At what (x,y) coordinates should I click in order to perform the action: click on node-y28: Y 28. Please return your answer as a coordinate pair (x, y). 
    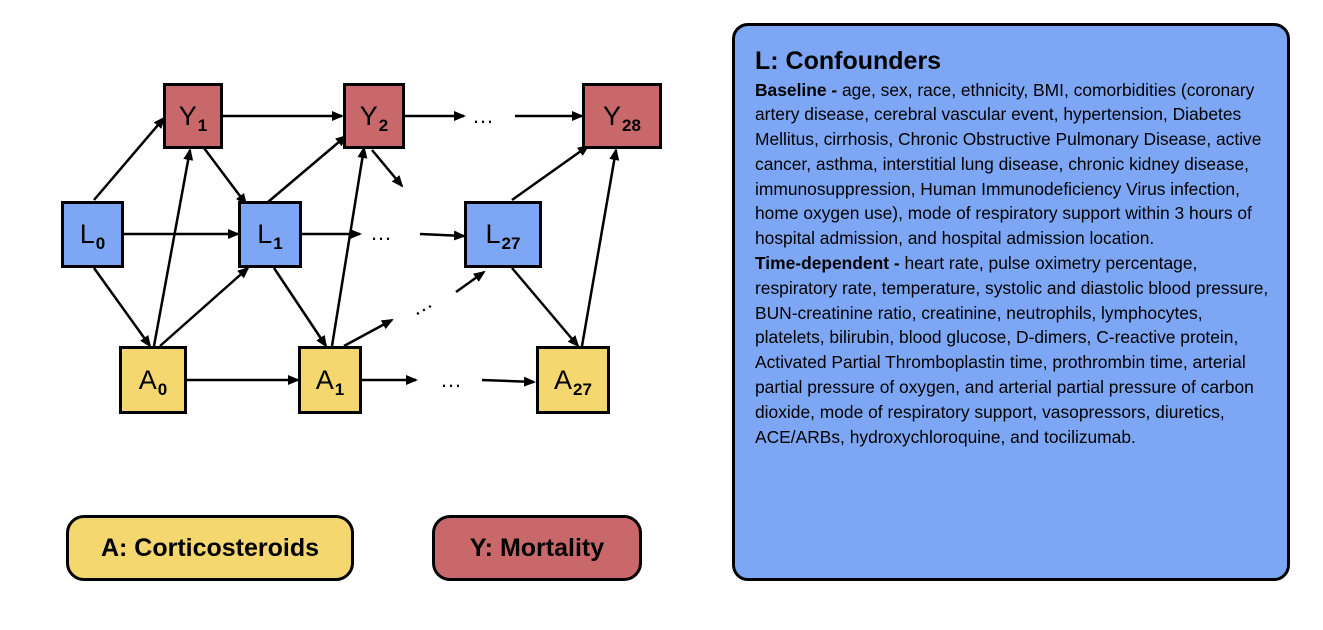
    Looking at the image, I should click on (622, 116).